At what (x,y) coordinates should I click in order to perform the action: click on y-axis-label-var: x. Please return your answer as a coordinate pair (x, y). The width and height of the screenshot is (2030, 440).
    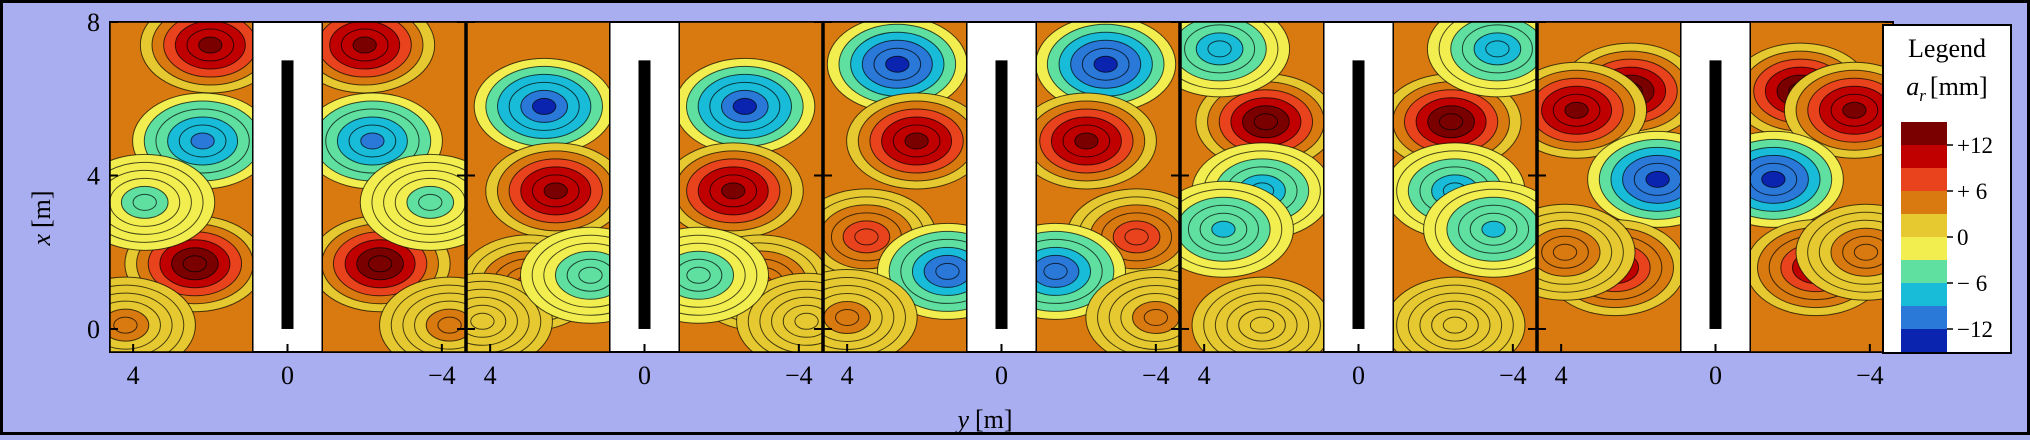
    Looking at the image, I should click on (41, 240).